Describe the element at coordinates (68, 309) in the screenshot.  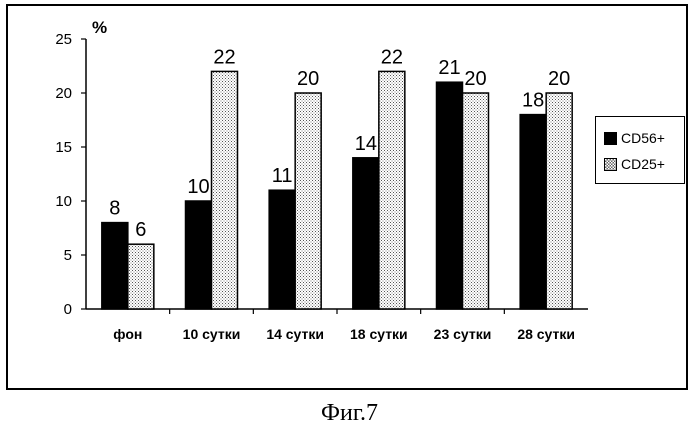
I see `y-tick-label: 0` at that location.